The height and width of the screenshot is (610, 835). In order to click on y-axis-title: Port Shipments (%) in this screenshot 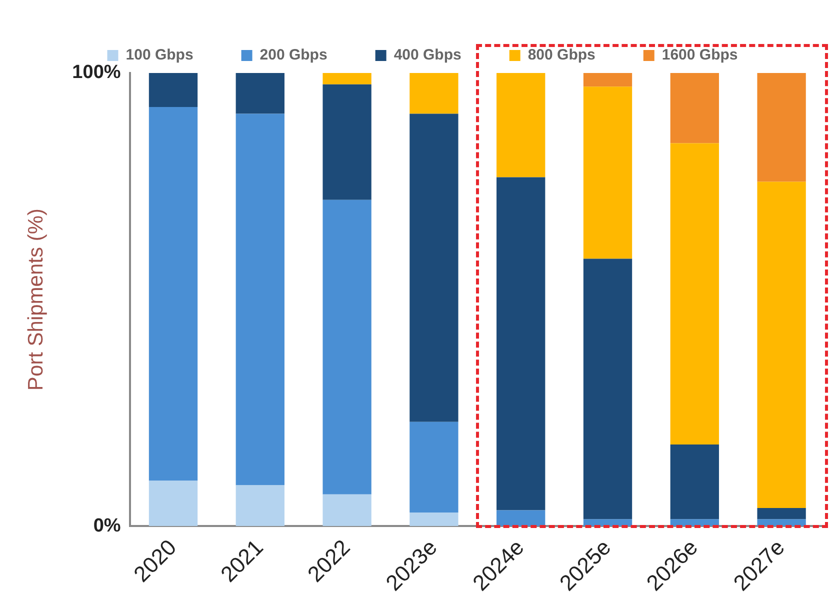, I will do `click(36, 299)`.